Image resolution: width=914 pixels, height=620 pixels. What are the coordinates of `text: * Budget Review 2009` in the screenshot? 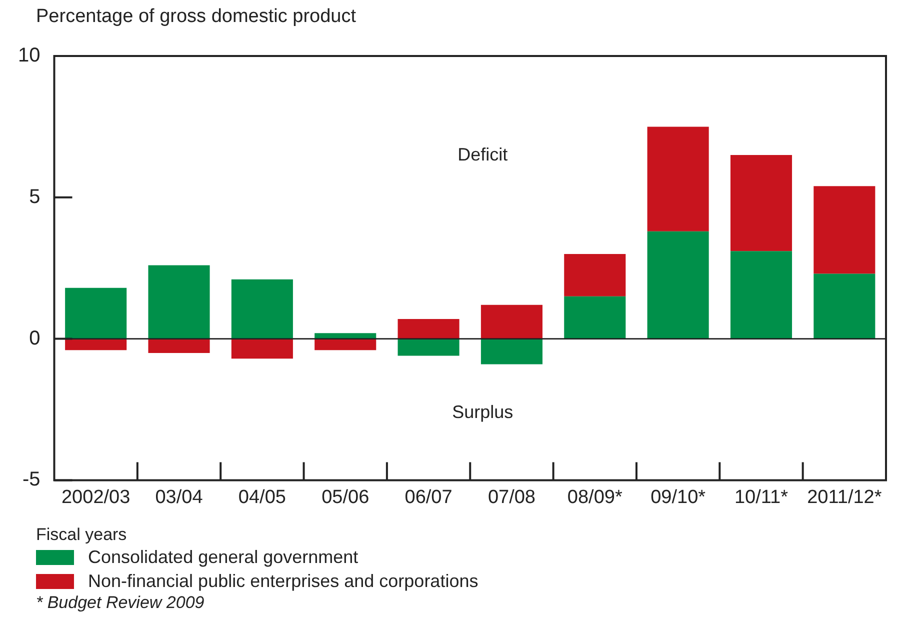 It's located at (121, 603).